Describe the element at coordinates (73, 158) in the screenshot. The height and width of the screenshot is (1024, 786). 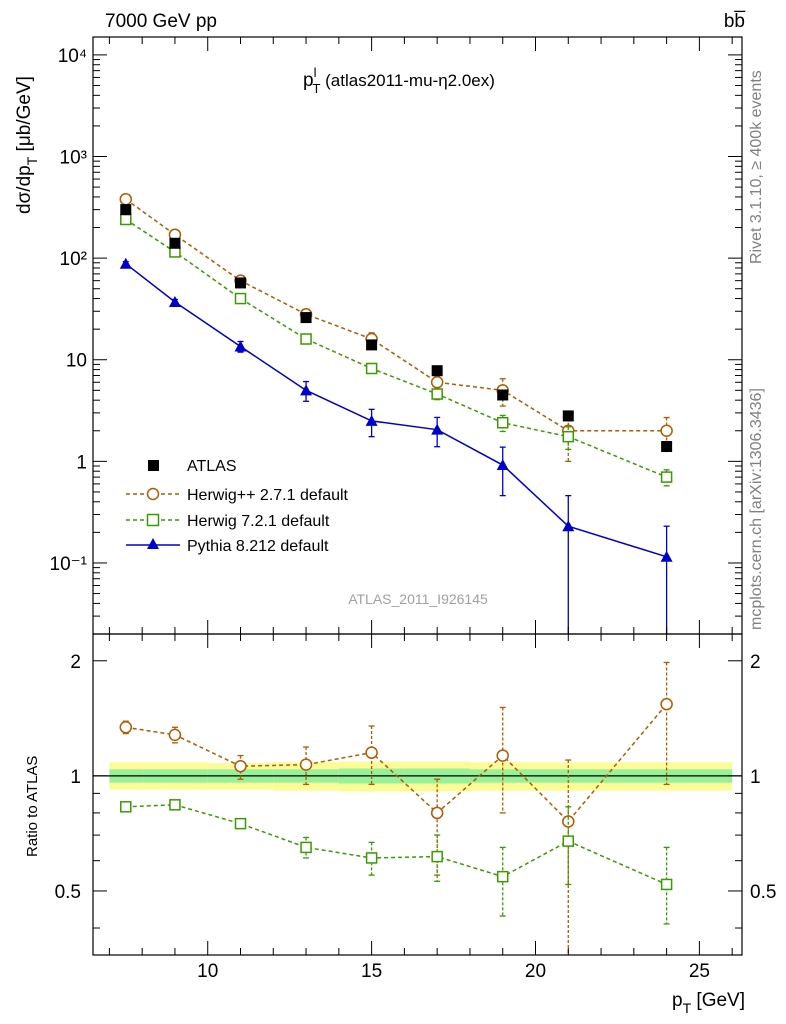
I see `ytick-label-4: 10³` at that location.